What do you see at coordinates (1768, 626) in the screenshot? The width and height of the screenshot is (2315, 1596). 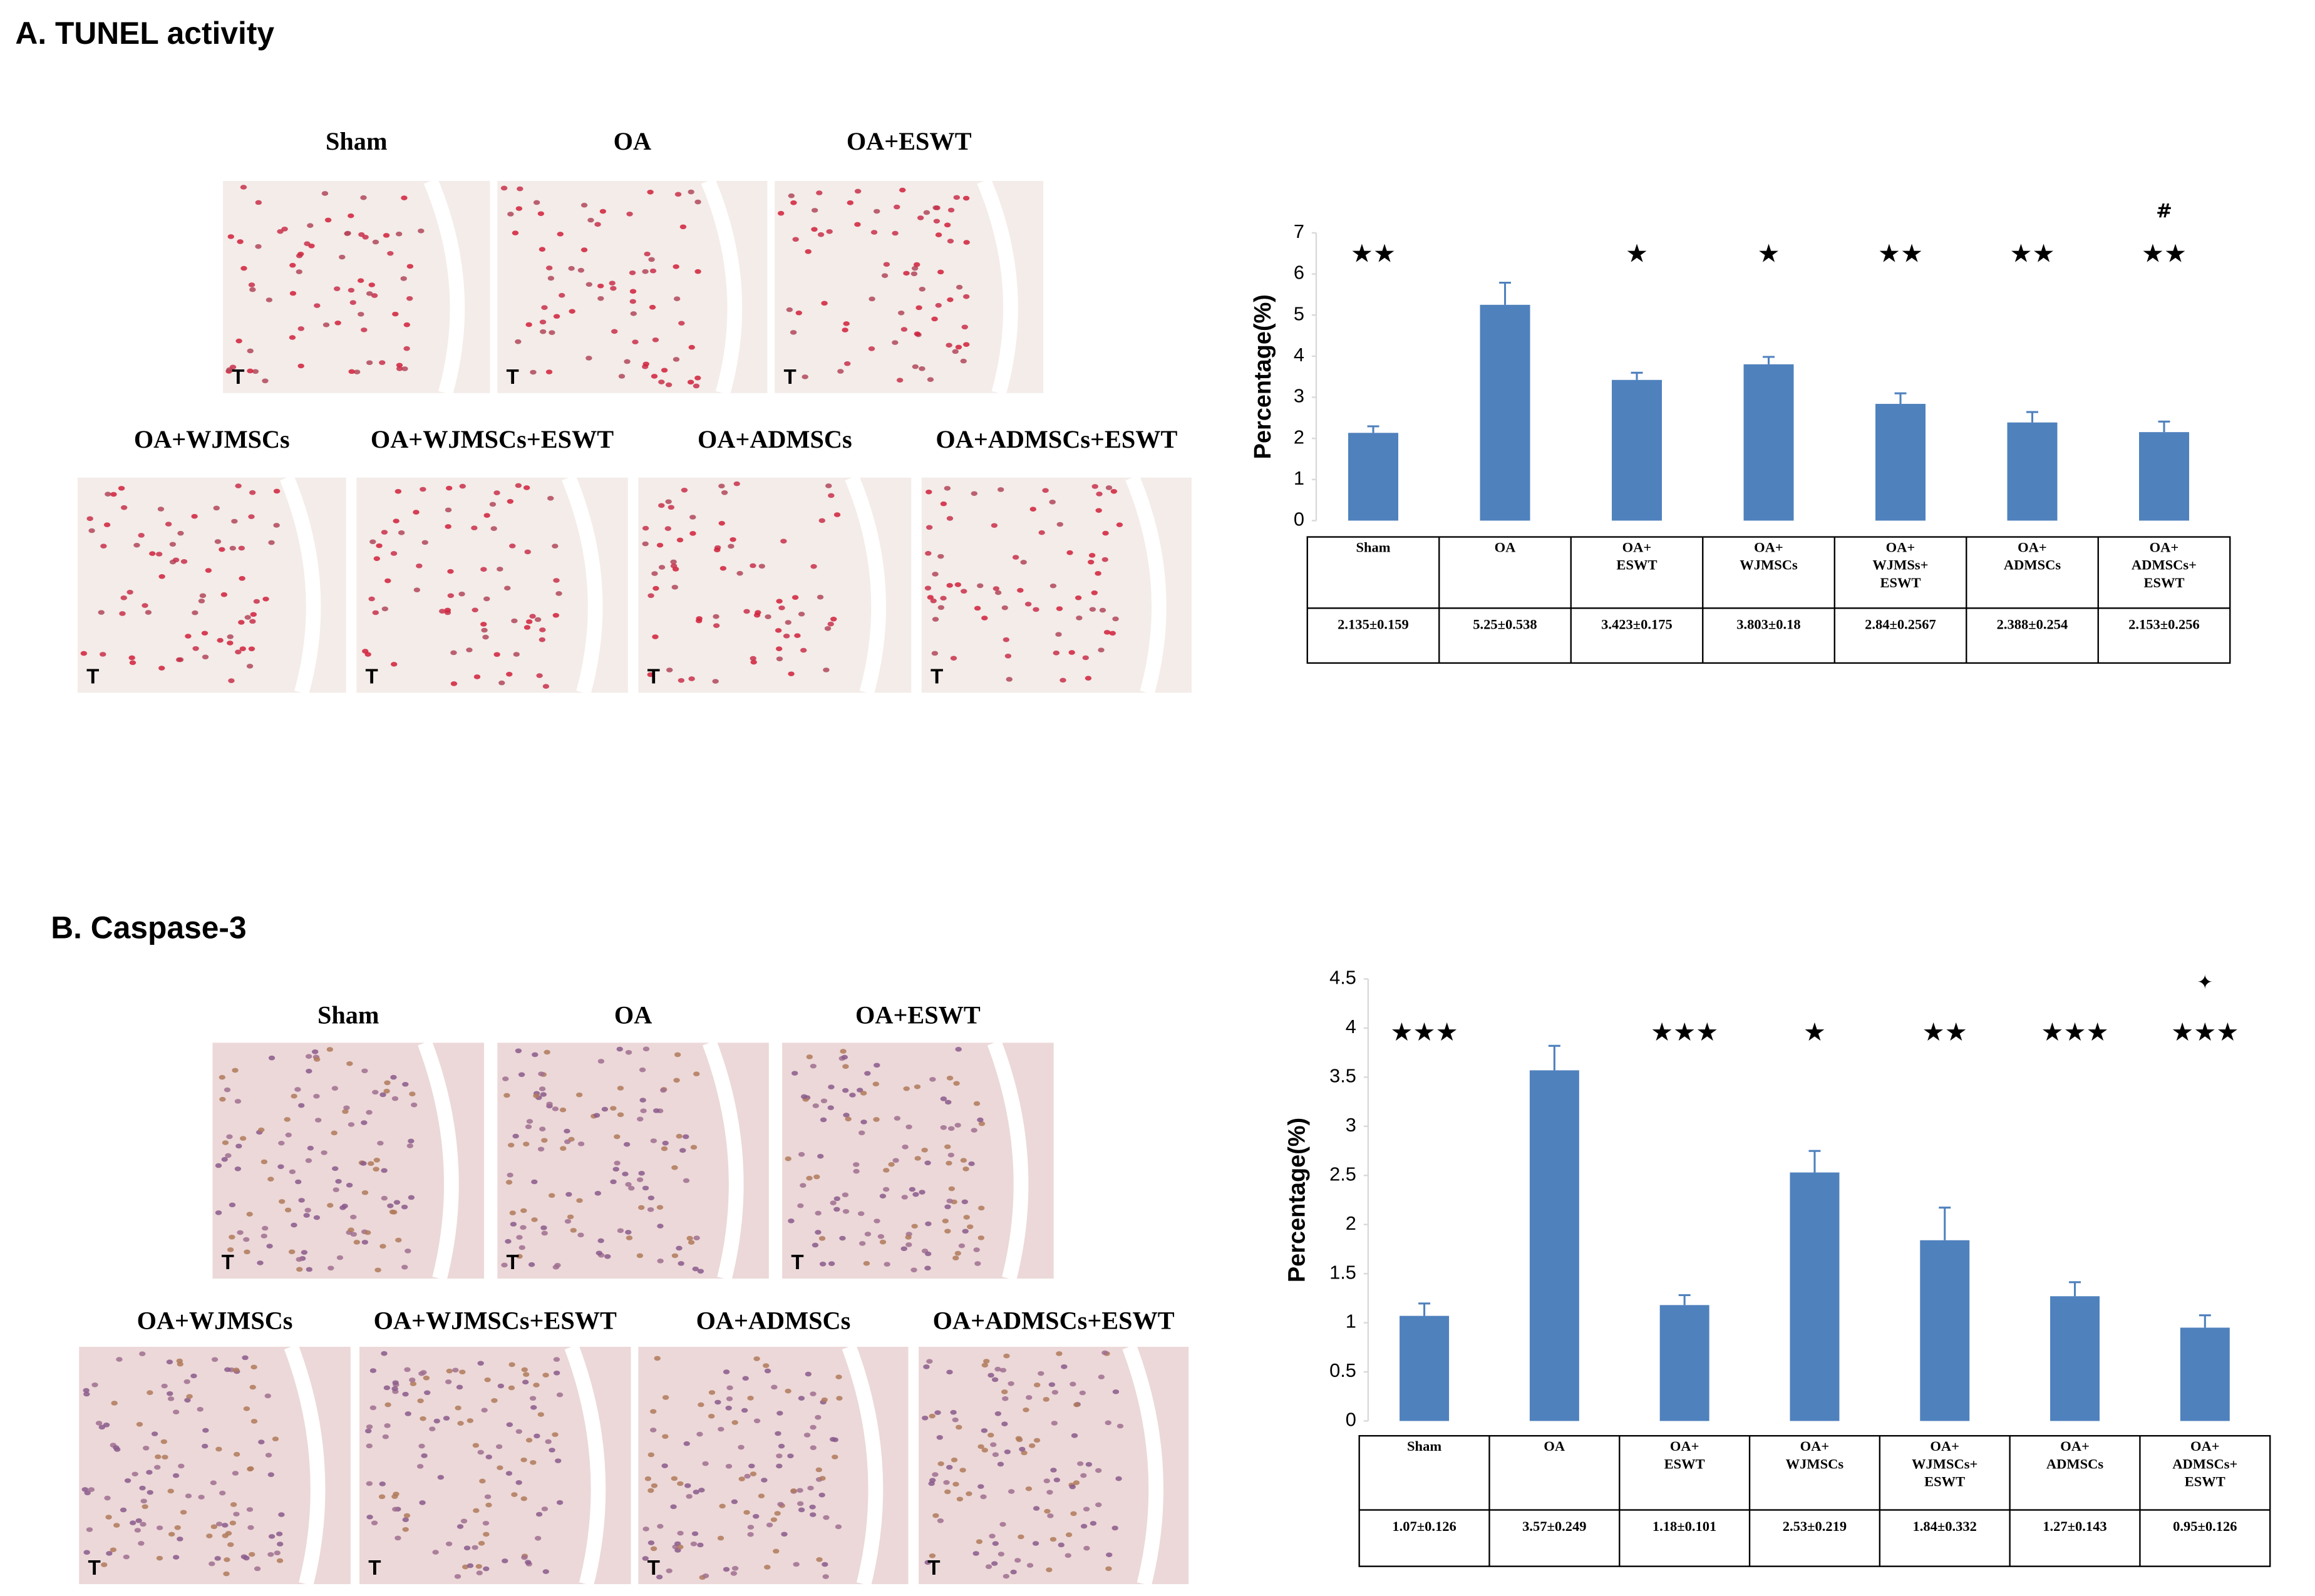 I see `table-cell: 3.803±0.18` at bounding box center [1768, 626].